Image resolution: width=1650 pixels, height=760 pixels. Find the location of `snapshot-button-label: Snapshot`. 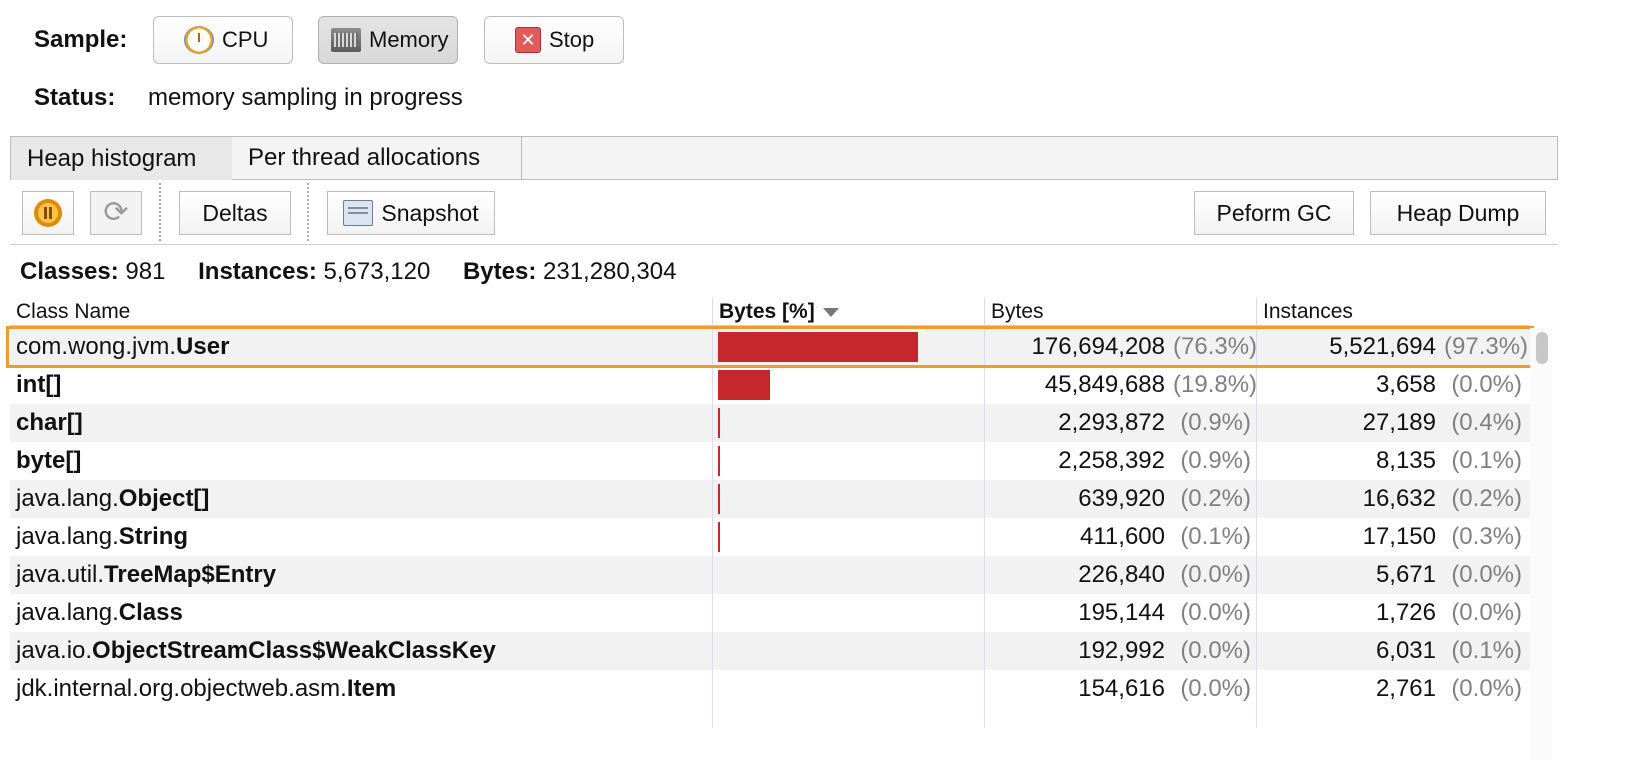

snapshot-button-label: Snapshot is located at coordinates (430, 212).